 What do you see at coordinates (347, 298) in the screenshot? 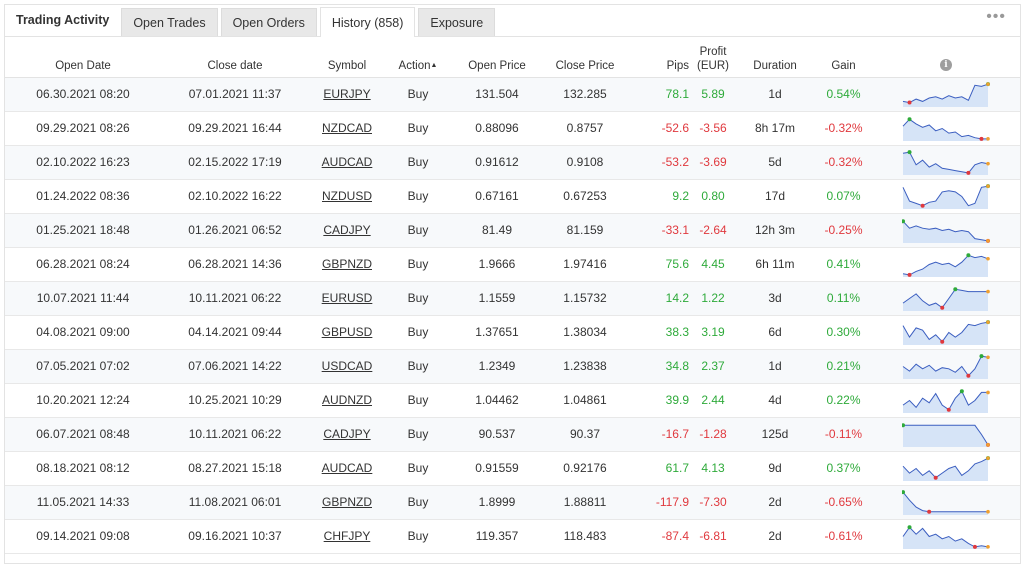
I see `symbol-link: EURUSD` at bounding box center [347, 298].